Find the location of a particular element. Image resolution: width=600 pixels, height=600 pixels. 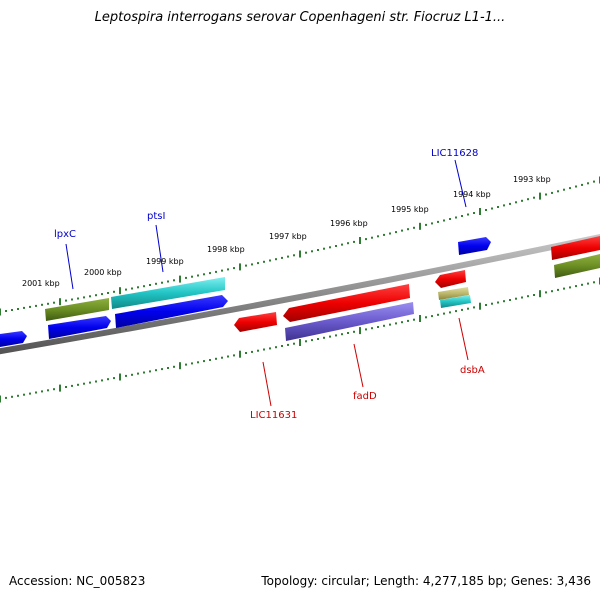

accession-text: Accession: NC_005823 is located at coordinates (77, 581).